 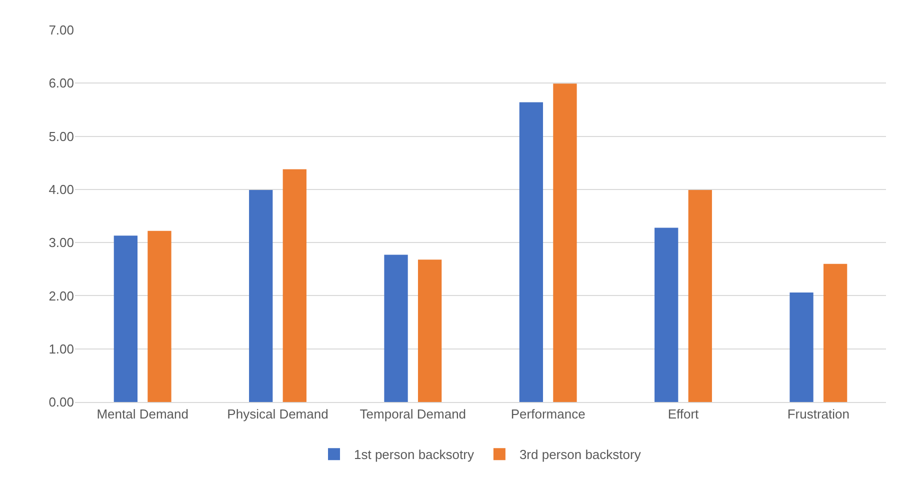 I want to click on y-tick-label: 7.00, so click(x=61, y=30).